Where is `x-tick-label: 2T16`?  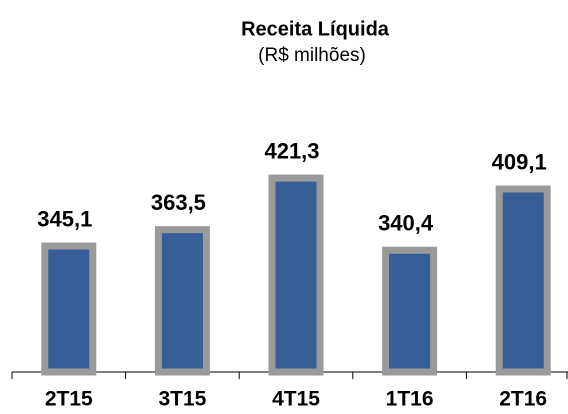 x-tick-label: 2T16 is located at coordinates (523, 399).